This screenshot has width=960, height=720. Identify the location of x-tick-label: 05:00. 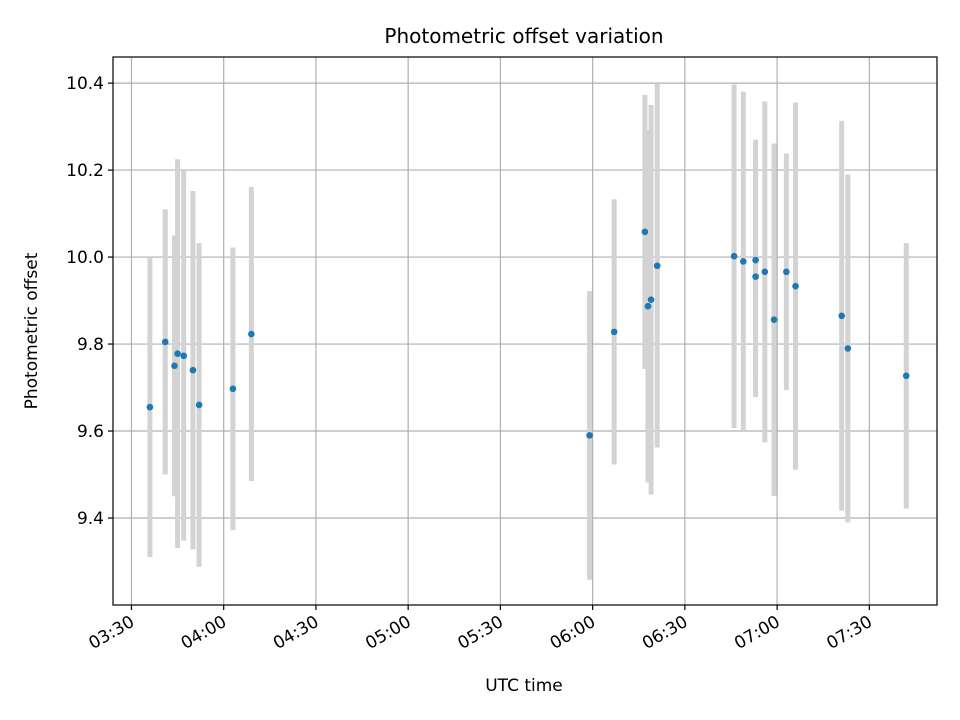
(388, 633).